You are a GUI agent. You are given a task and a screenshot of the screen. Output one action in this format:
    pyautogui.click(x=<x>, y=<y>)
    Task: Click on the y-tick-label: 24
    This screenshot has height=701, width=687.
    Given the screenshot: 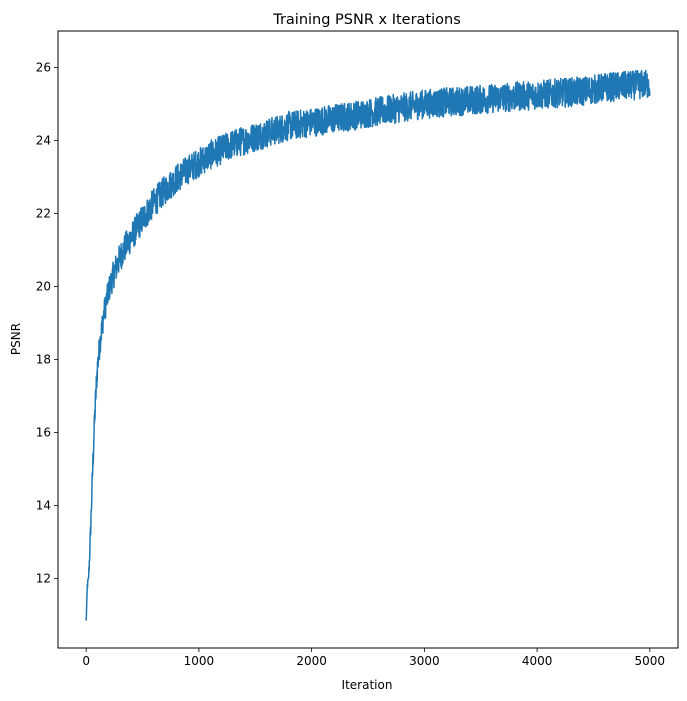 What is the action you would take?
    pyautogui.click(x=43, y=141)
    